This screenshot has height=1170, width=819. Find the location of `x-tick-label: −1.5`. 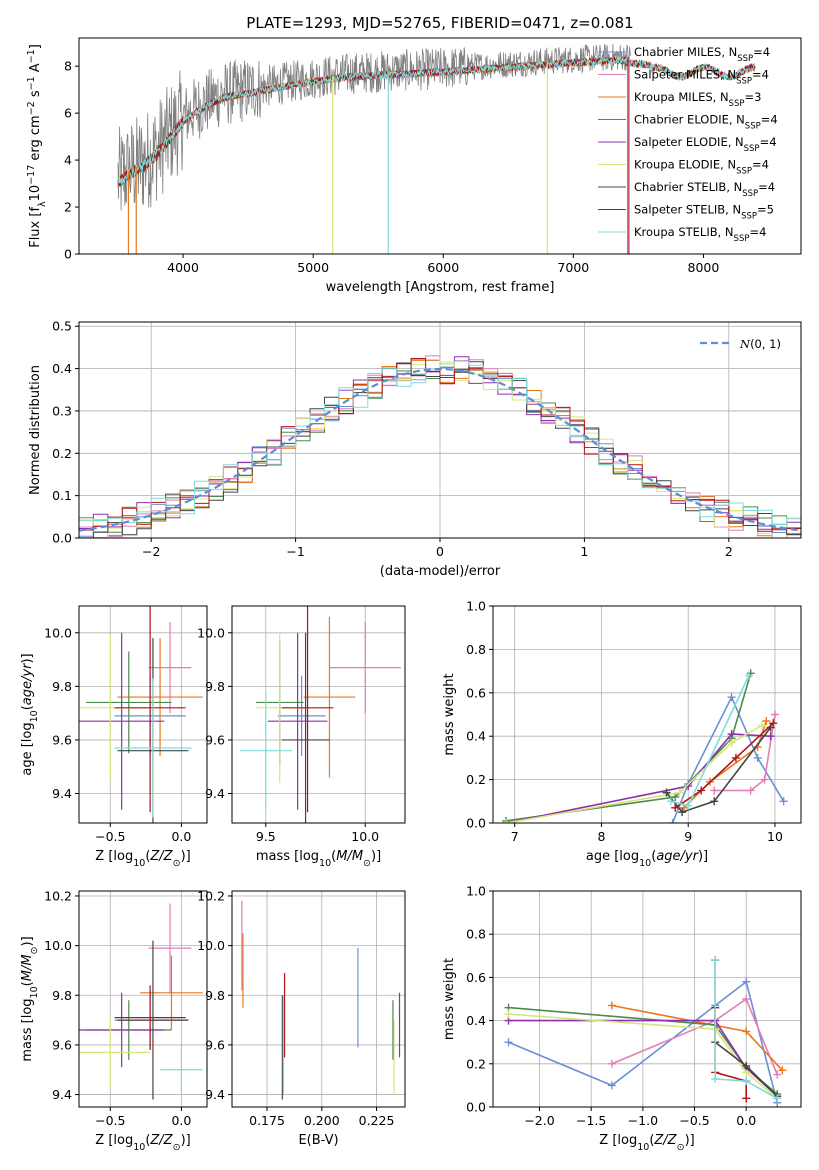

x-tick-label: −1.5 is located at coordinates (591, 1120).